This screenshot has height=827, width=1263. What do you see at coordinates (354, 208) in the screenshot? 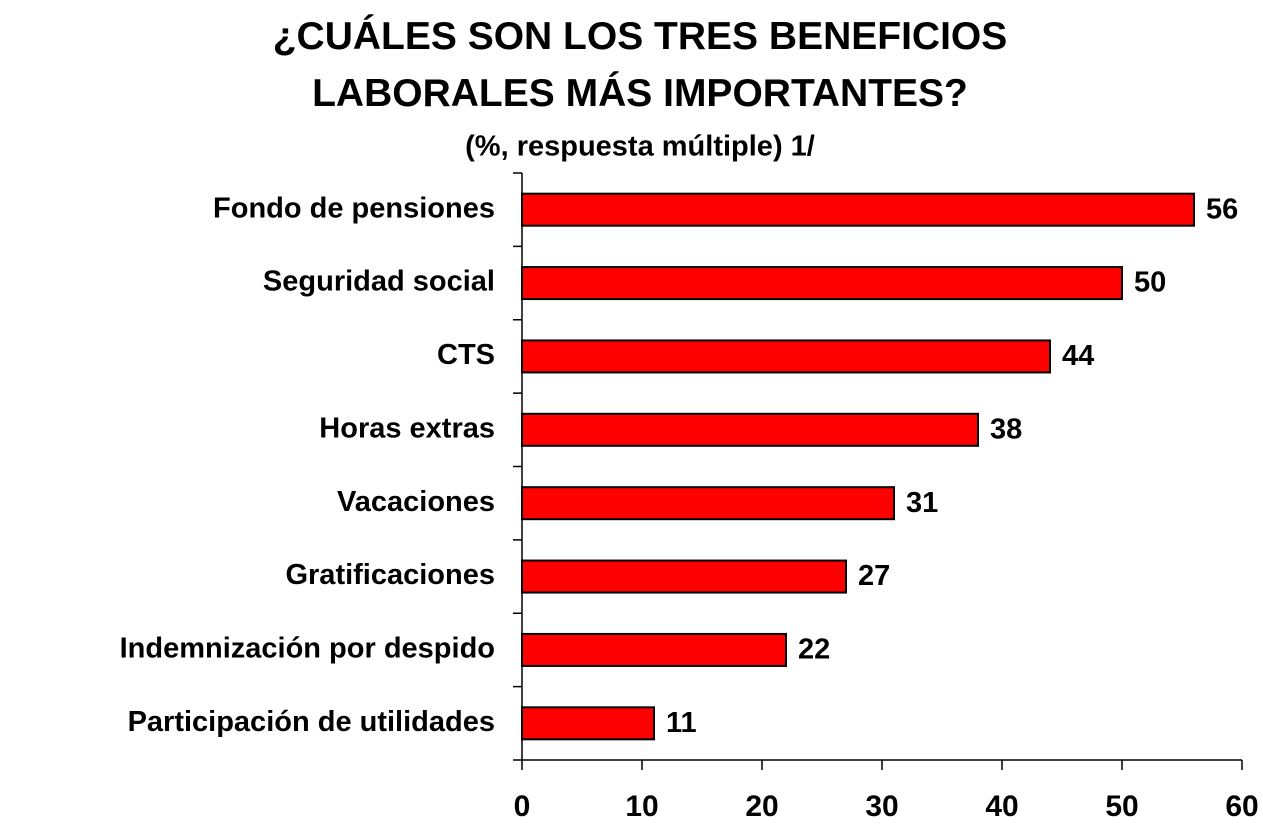
I see `y-tick-label: Fondo de pensiones` at bounding box center [354, 208].